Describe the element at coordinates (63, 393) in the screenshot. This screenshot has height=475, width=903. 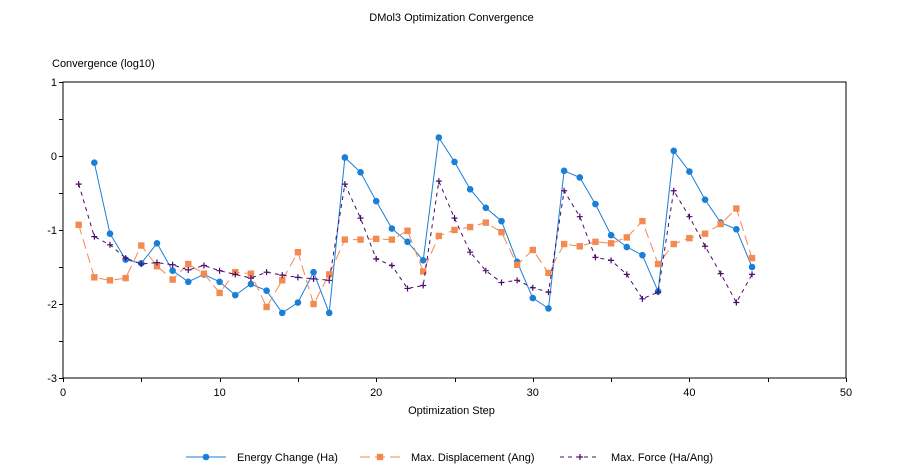
I see `x-tick-label: 0` at that location.